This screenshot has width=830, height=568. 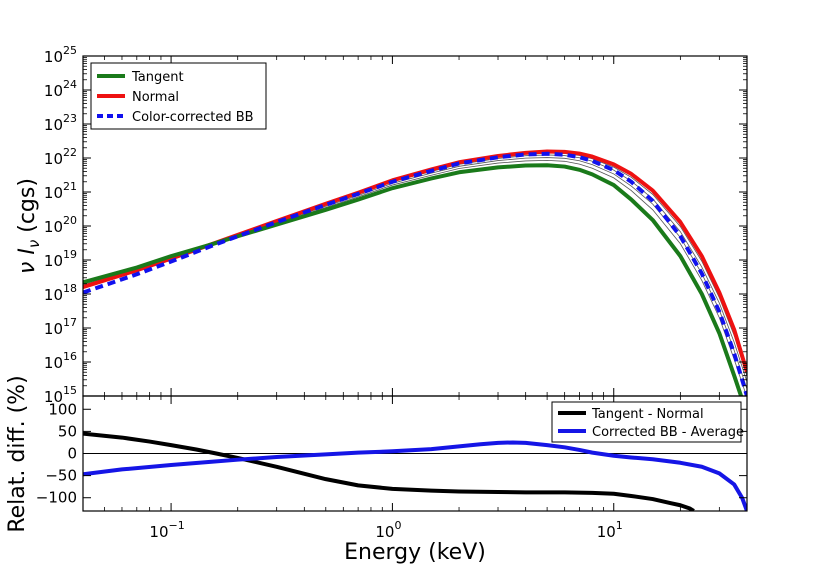 I want to click on top-y-tick-label: 1023, so click(x=60, y=123).